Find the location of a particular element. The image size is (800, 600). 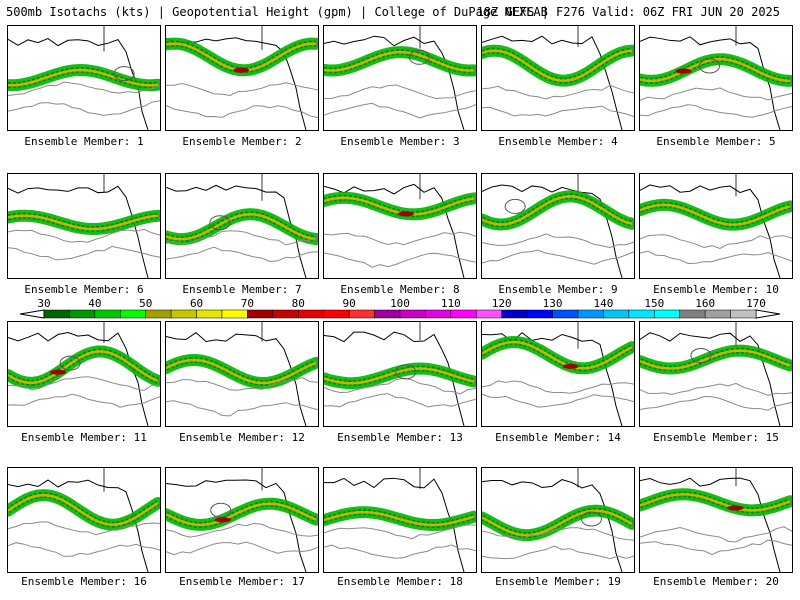

legend-tick-label: 130 is located at coordinates (553, 303).